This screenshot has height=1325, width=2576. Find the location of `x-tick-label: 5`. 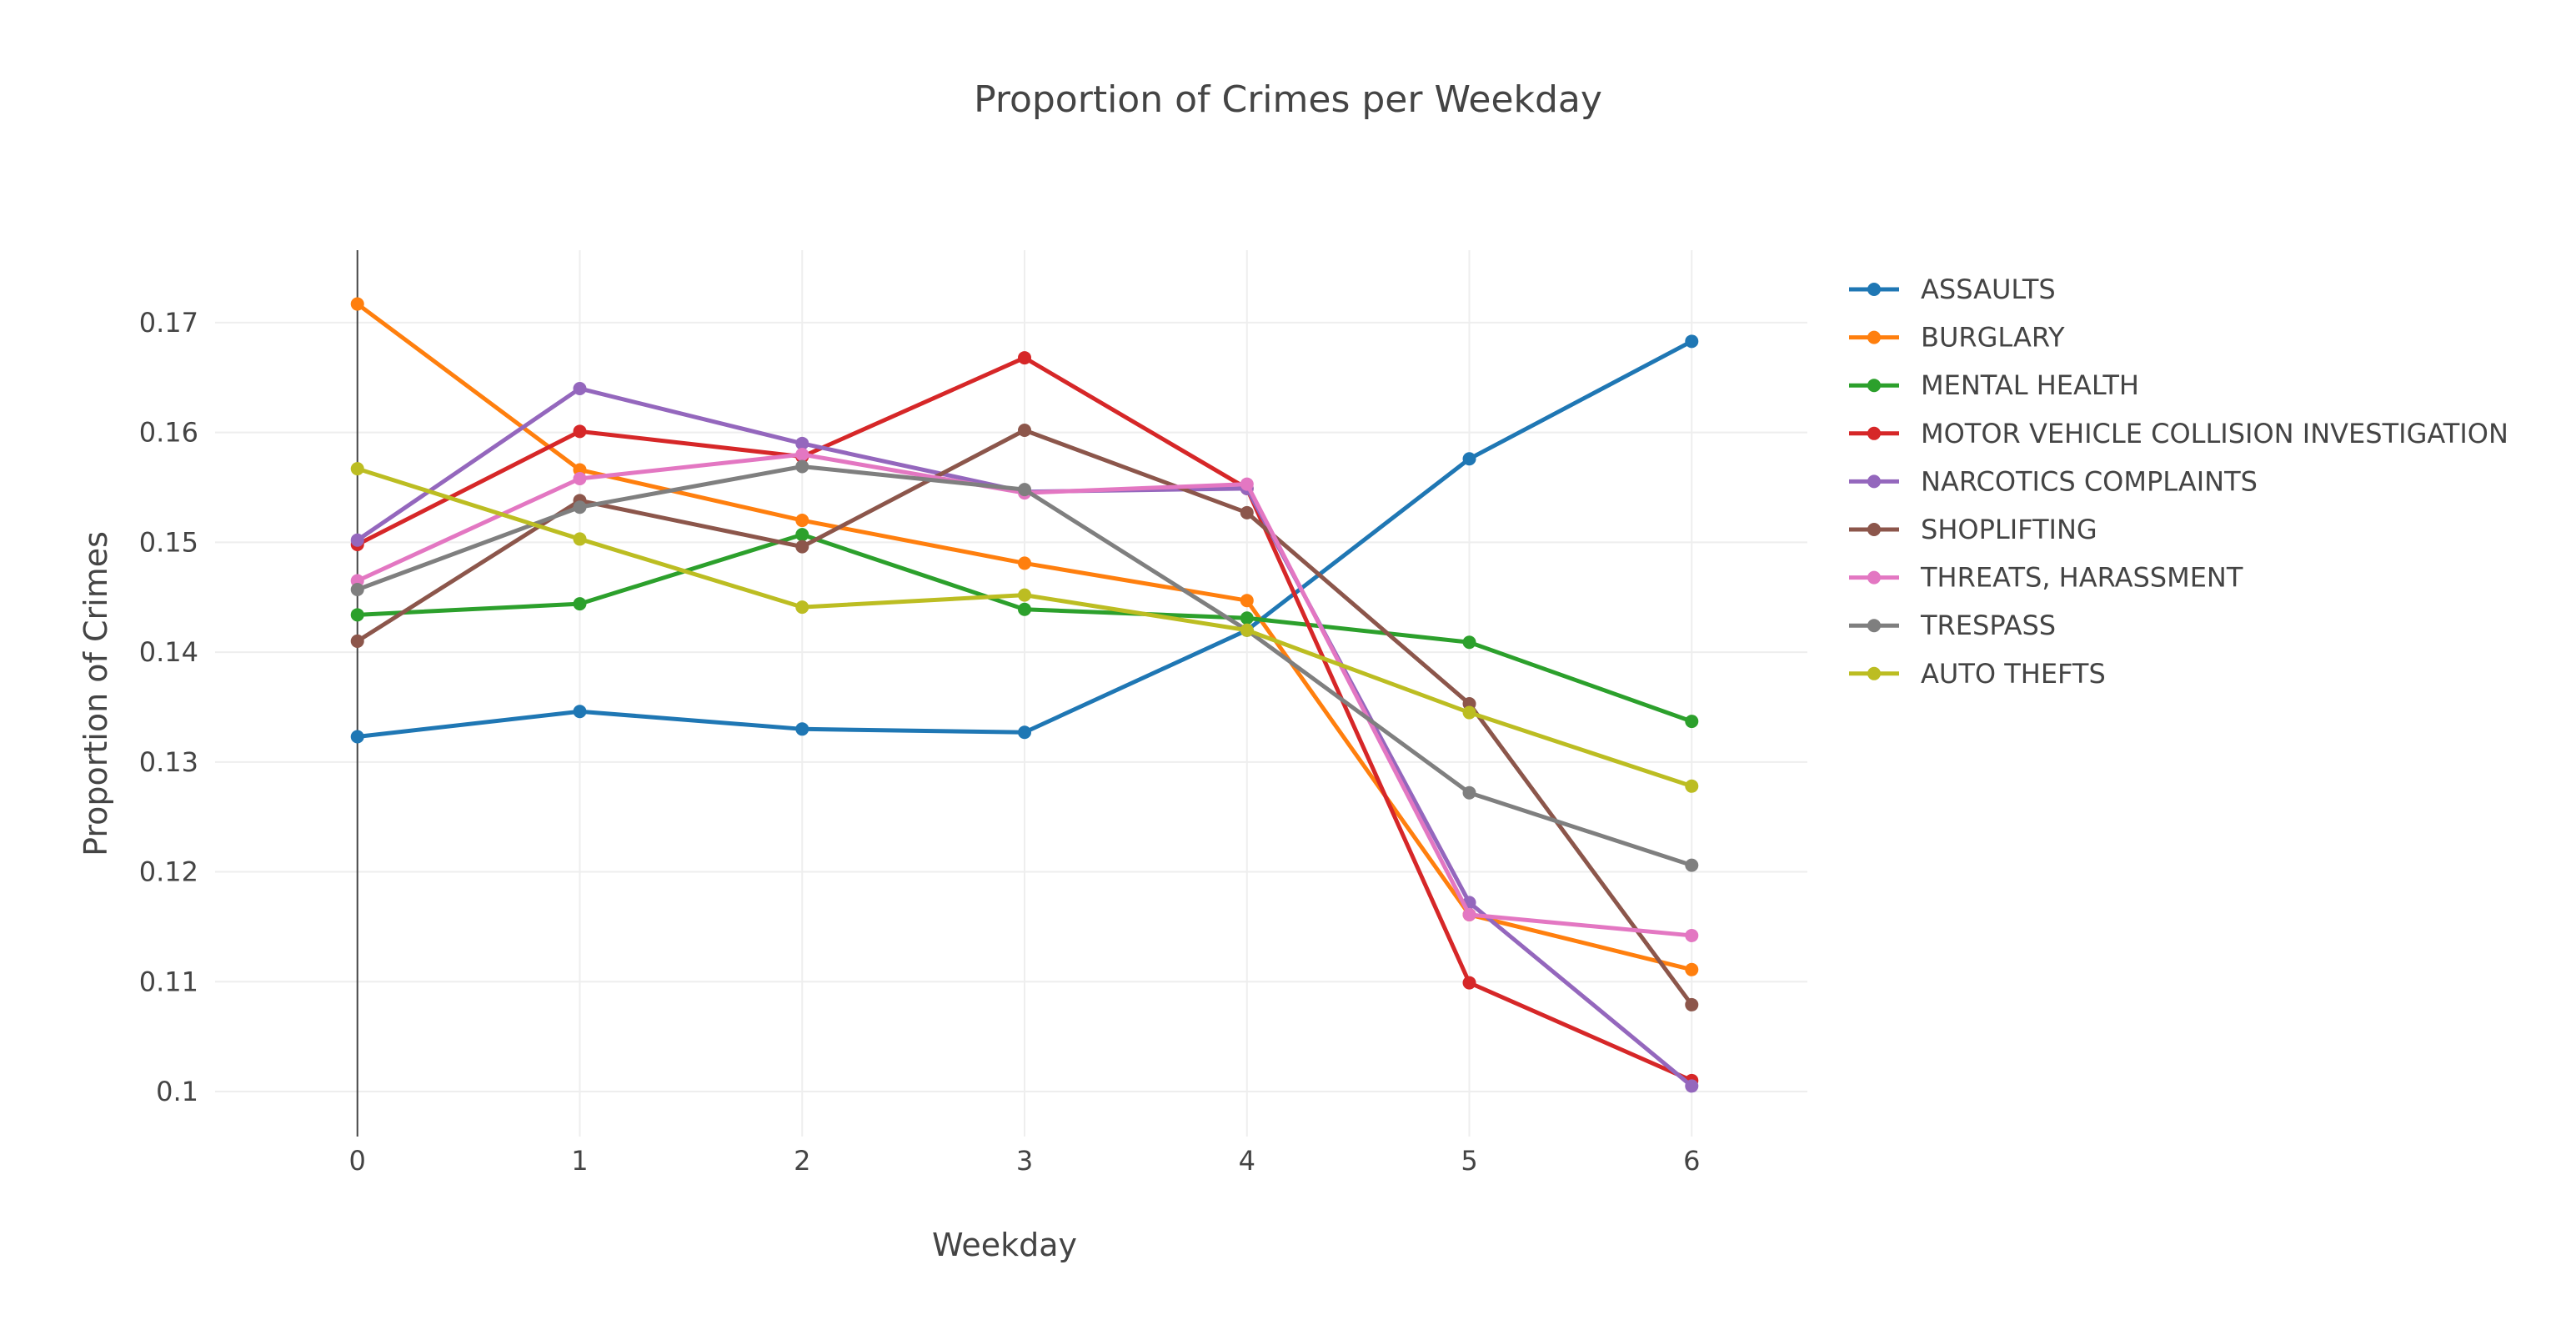

x-tick-label: 5 is located at coordinates (1469, 1161).